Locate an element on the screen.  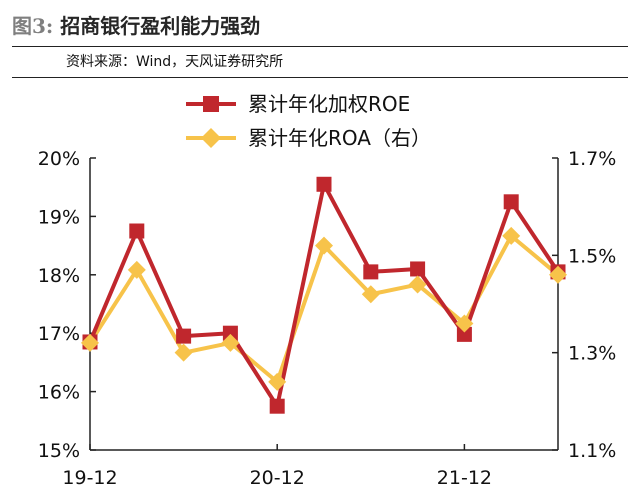
y-right-tick-label: 1.3% is located at coordinates (592, 354).